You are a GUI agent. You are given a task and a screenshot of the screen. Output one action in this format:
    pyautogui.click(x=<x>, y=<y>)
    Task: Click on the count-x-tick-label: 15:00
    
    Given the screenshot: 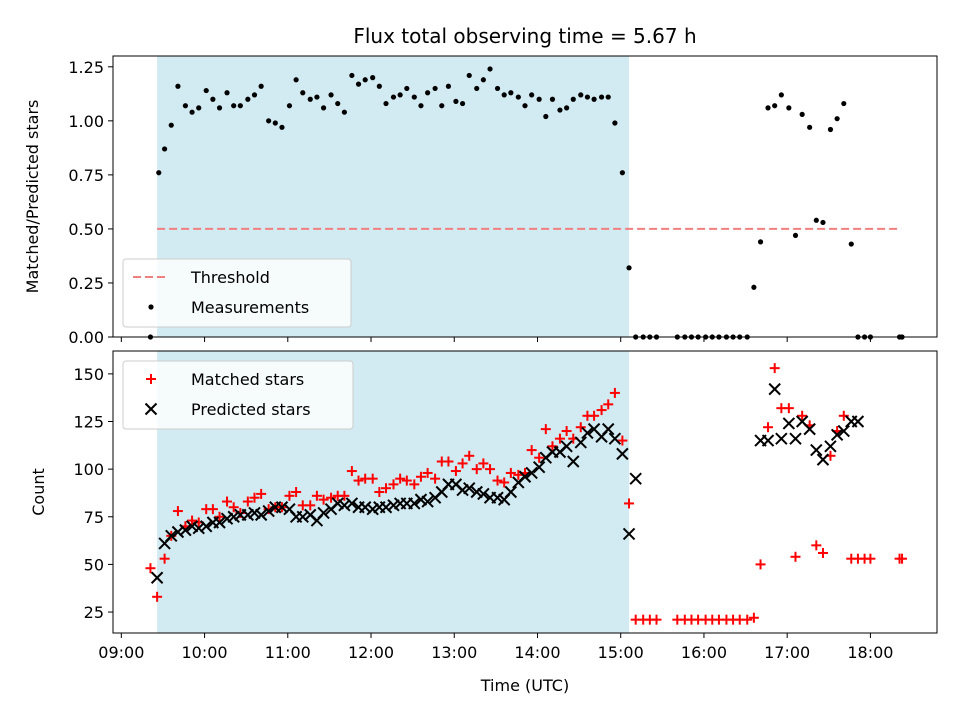 What is the action you would take?
    pyautogui.click(x=621, y=652)
    